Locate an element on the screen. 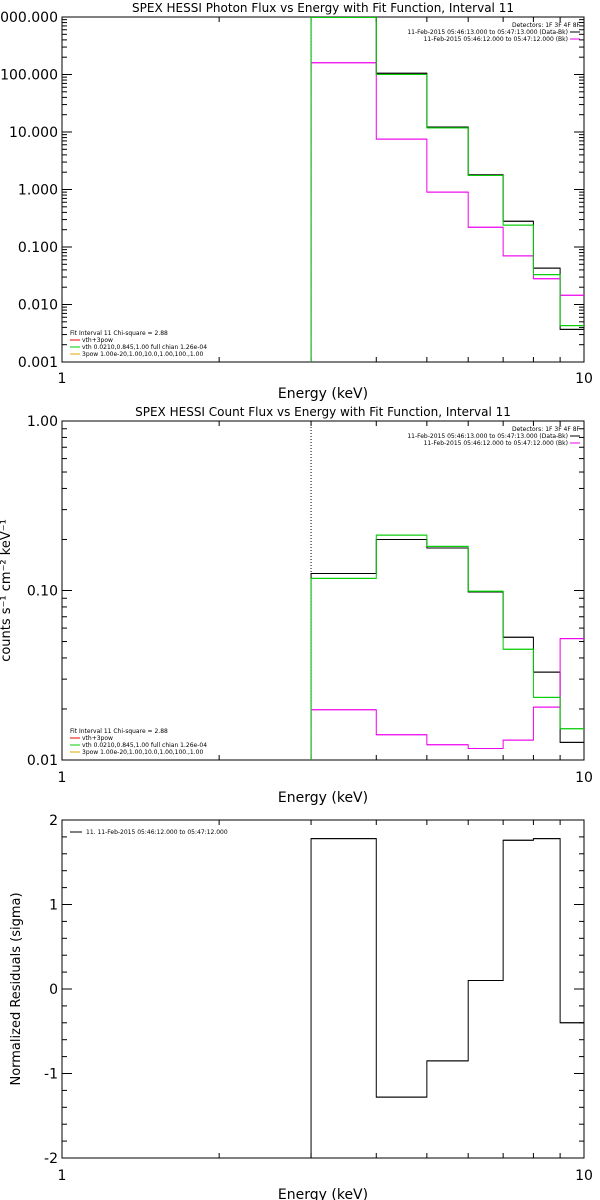  y-tick-label: 0.01 is located at coordinates (42, 761).